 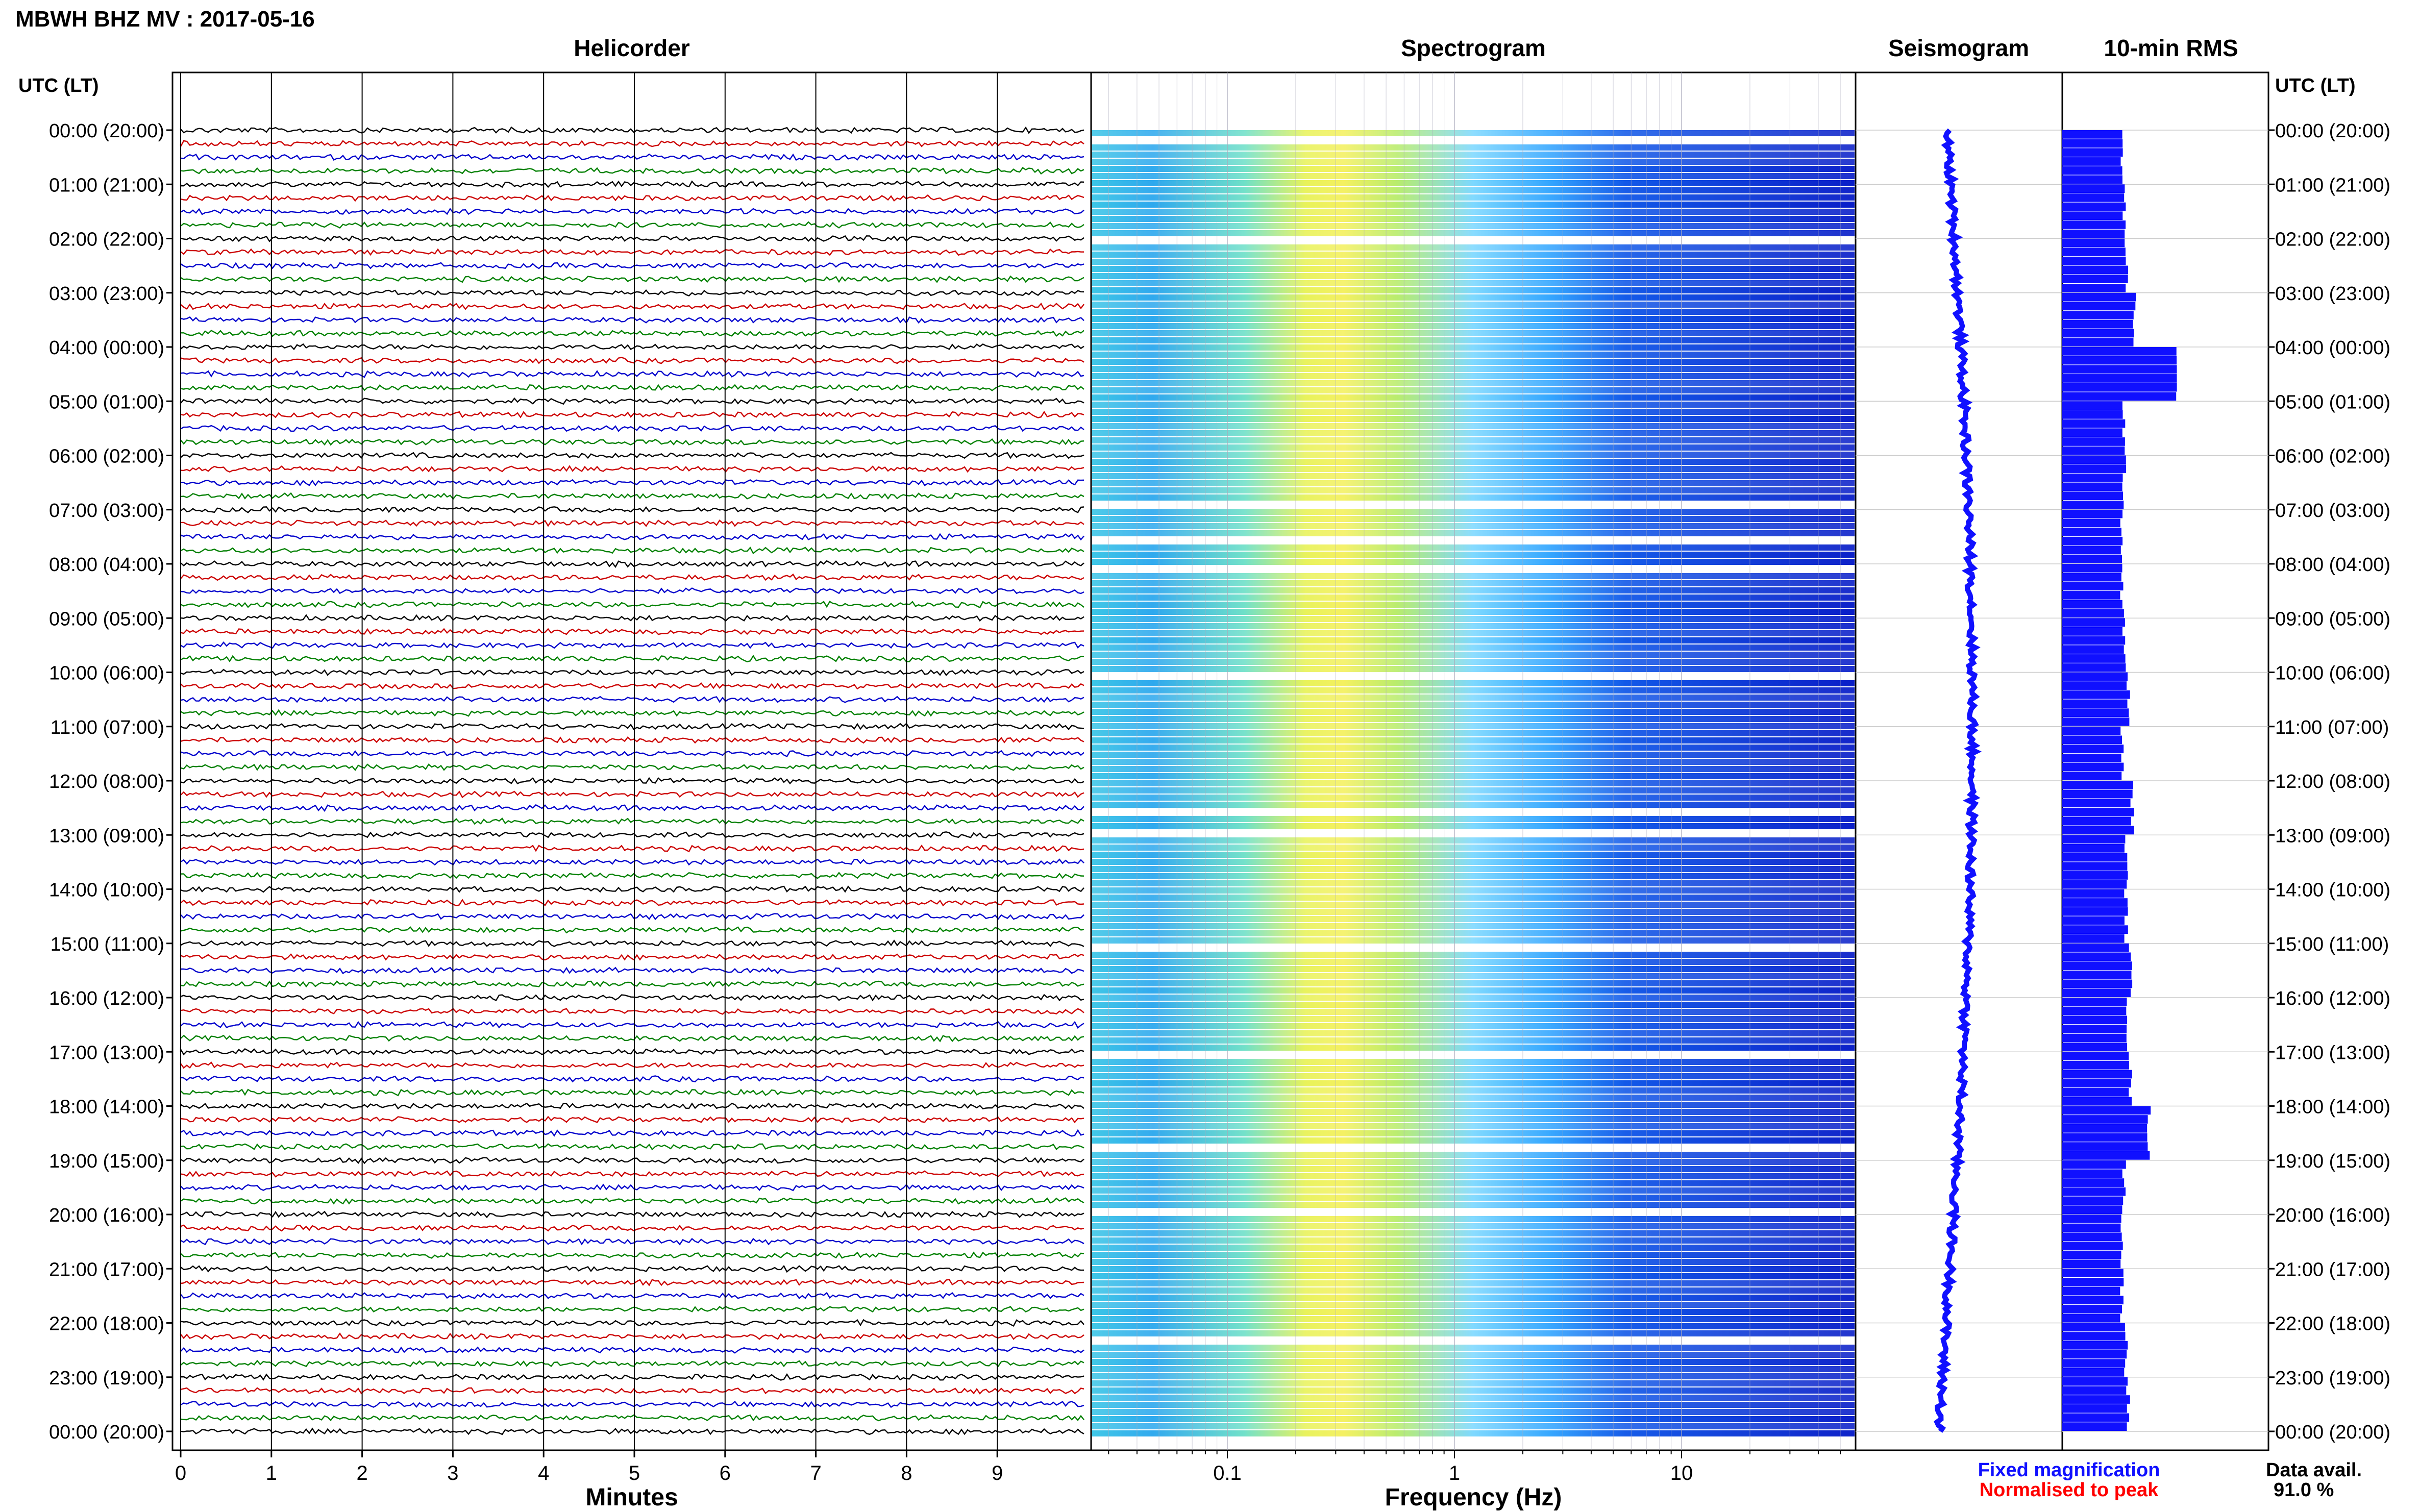 I want to click on time-tick-right: 06:00 (02:00), so click(x=2332, y=456).